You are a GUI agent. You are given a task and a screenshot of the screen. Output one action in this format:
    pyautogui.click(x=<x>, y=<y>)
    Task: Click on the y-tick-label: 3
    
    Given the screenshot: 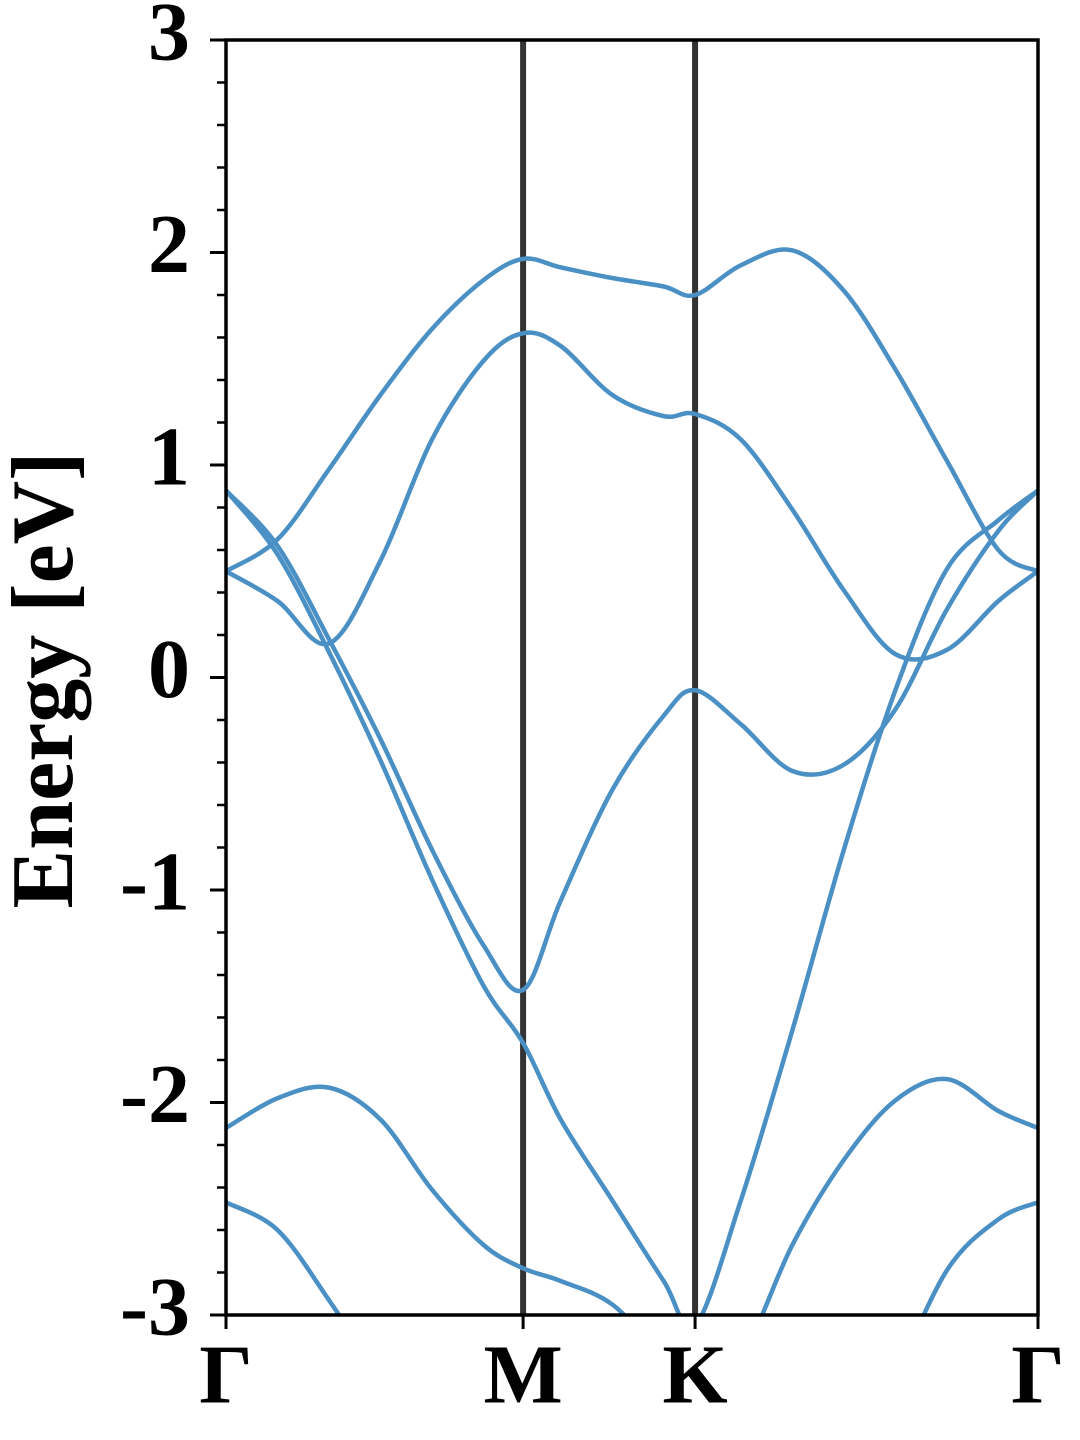 What is the action you would take?
    pyautogui.click(x=169, y=39)
    